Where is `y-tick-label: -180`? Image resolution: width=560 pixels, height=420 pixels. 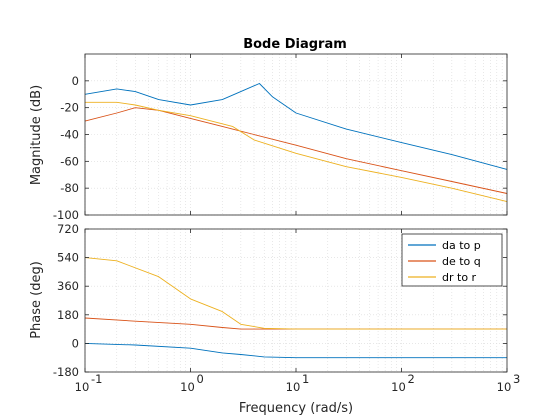
y-tick-label: -180 is located at coordinates (66, 372).